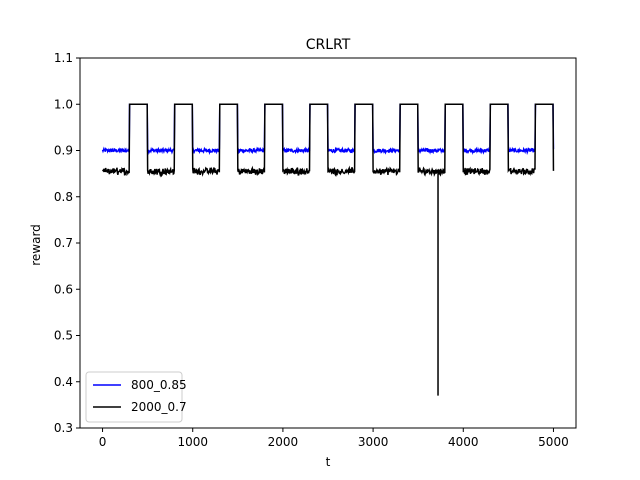 The height and width of the screenshot is (480, 640). I want to click on legend-label: 800_0.85, so click(159, 385).